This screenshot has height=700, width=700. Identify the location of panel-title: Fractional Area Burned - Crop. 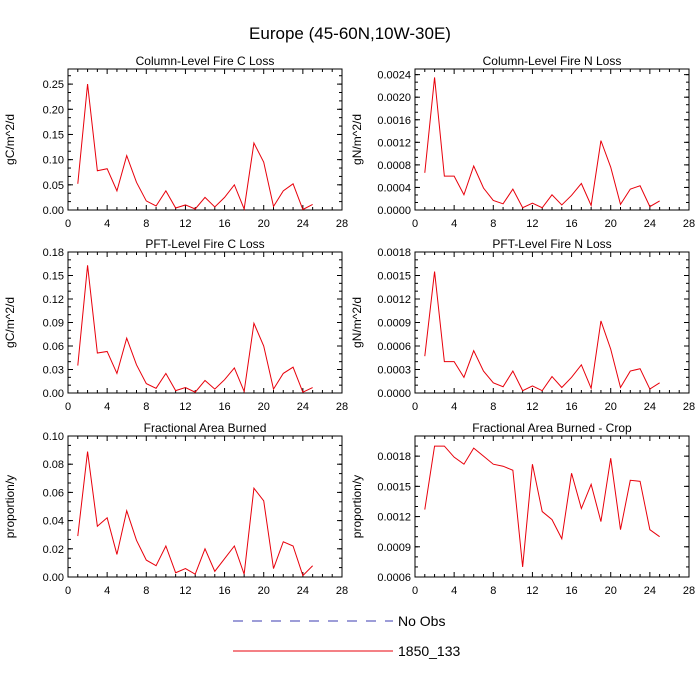
(552, 428).